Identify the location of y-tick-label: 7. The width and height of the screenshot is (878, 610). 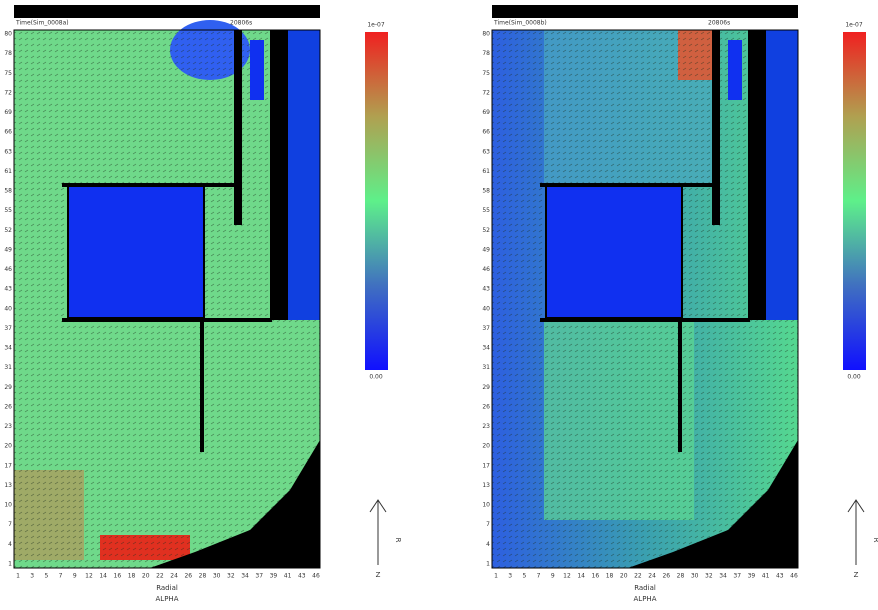
(10, 524).